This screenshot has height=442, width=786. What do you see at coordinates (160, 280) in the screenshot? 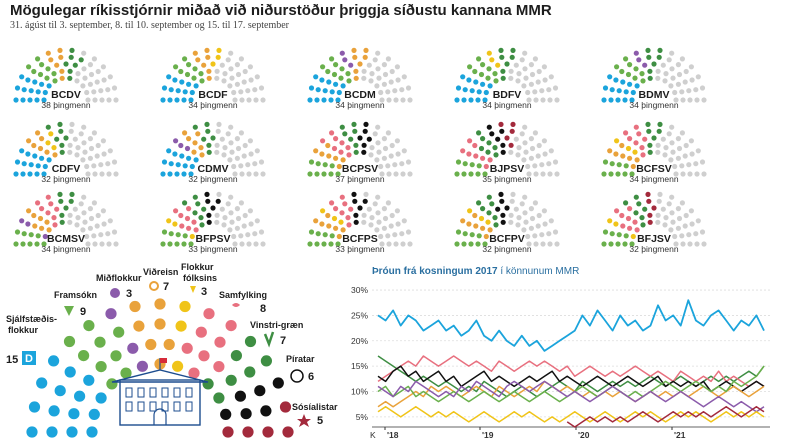
I see `party-label-C: Viðreisn 7` at bounding box center [160, 280].